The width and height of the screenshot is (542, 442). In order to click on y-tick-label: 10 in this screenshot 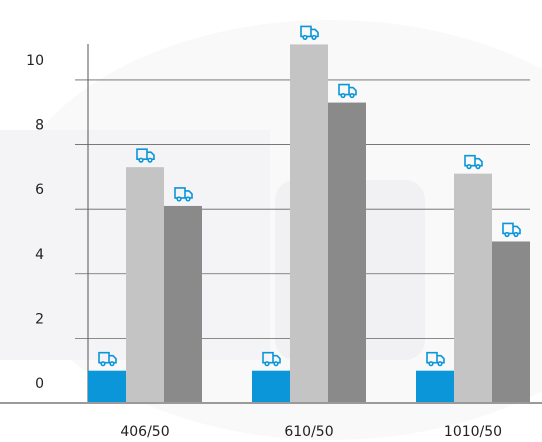, I will do `click(35, 61)`.